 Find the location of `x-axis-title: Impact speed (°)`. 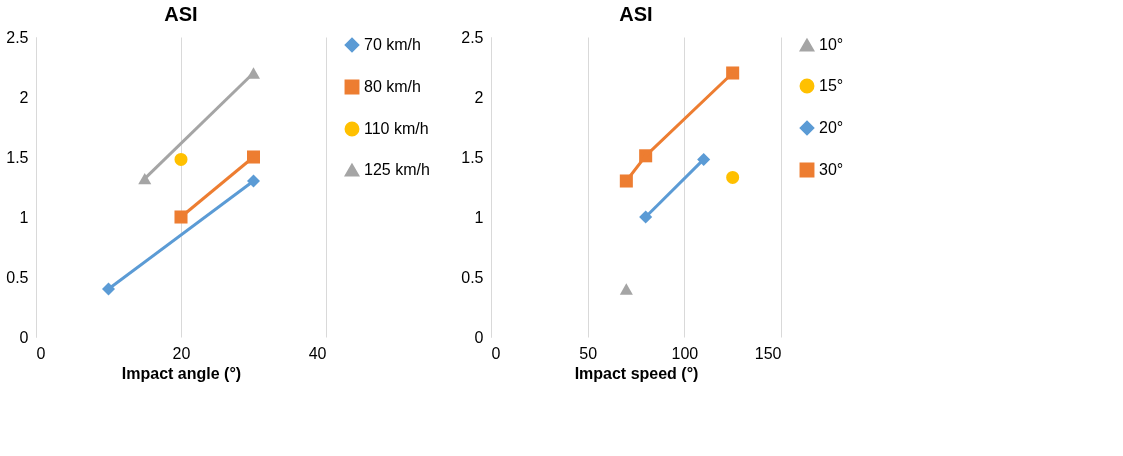

x-axis-title: Impact speed (°) is located at coordinates (636, 373).